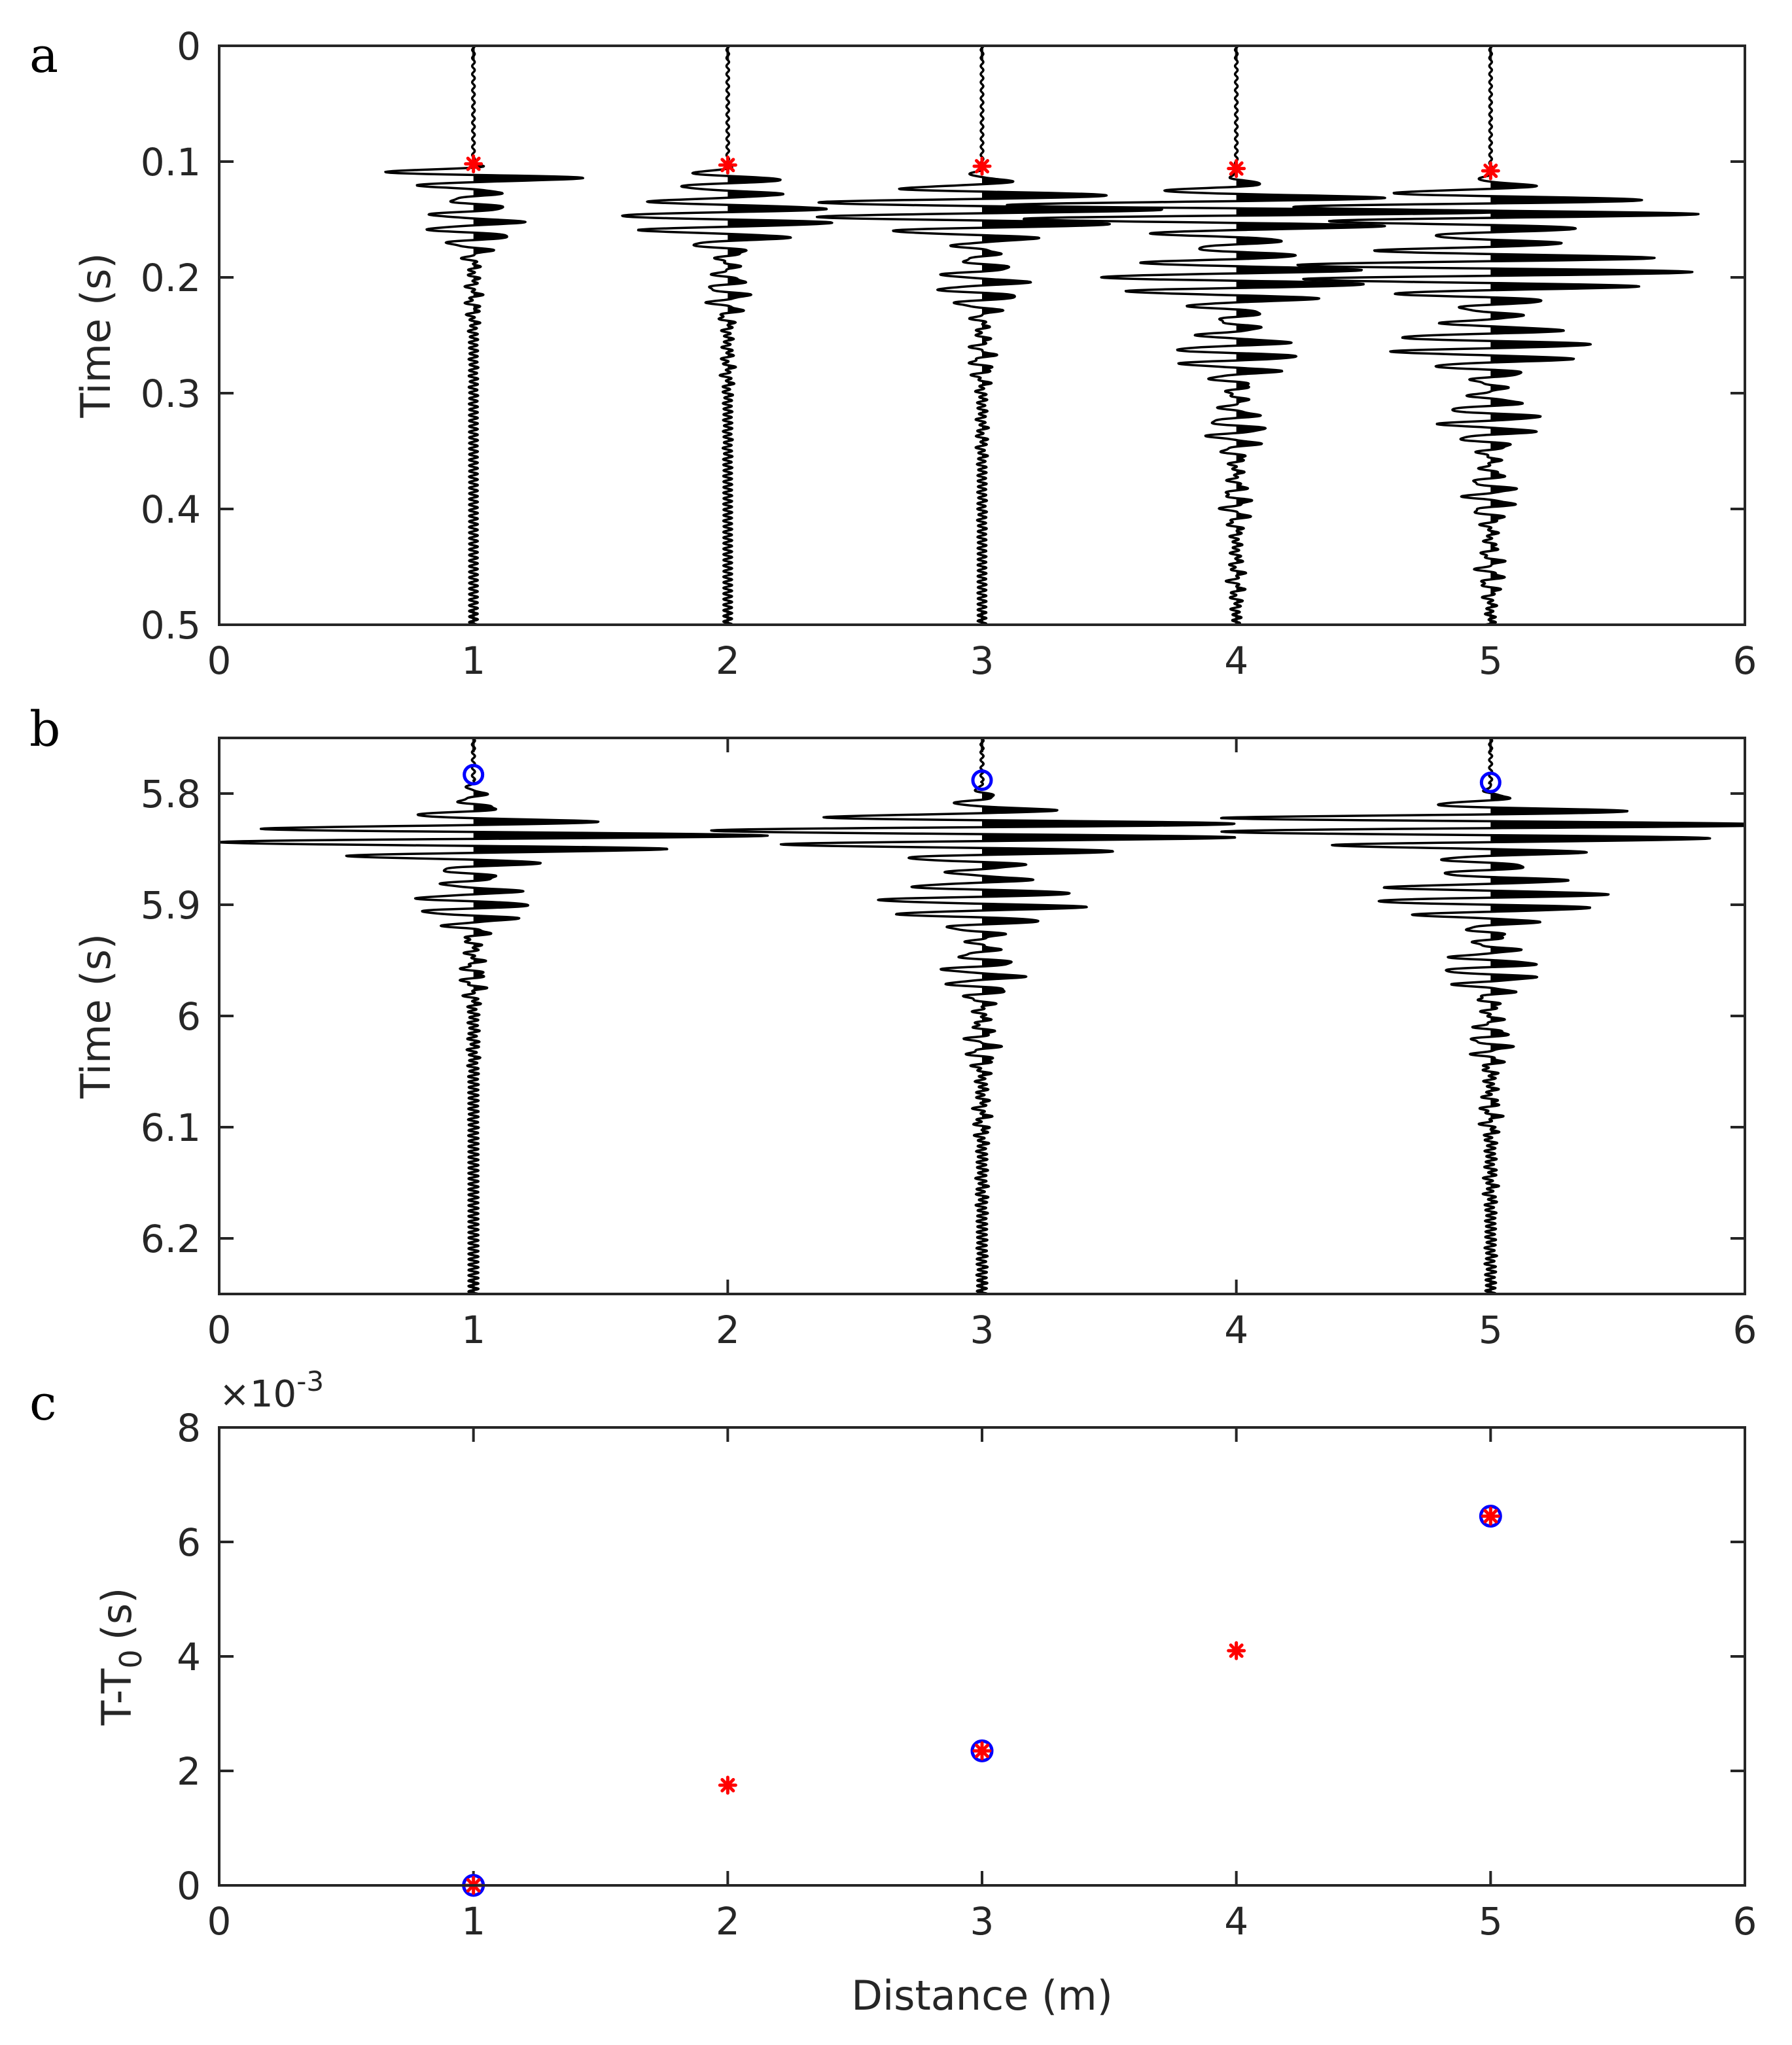  I want to click on scale-prefix: ×10, so click(257, 1394).